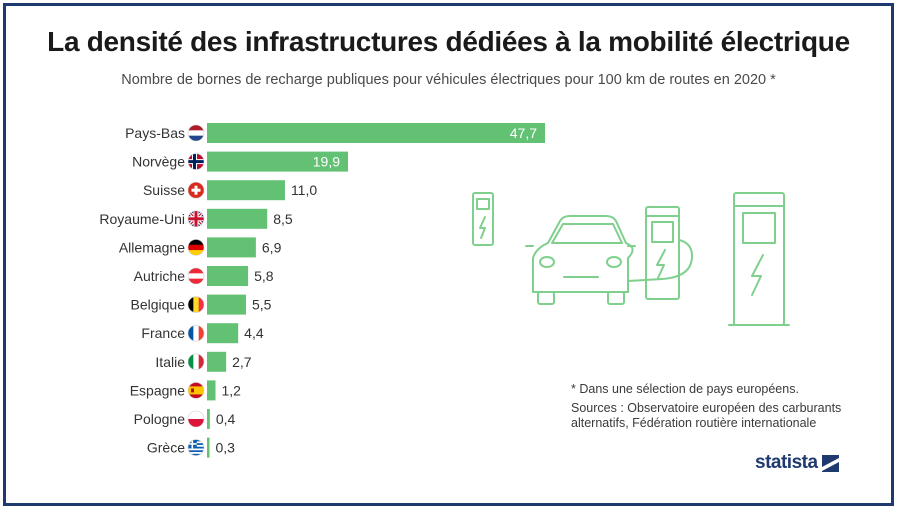 Image resolution: width=897 pixels, height=509 pixels. Describe the element at coordinates (196, 133) in the screenshot. I see `netherlands-flag-icon` at that location.